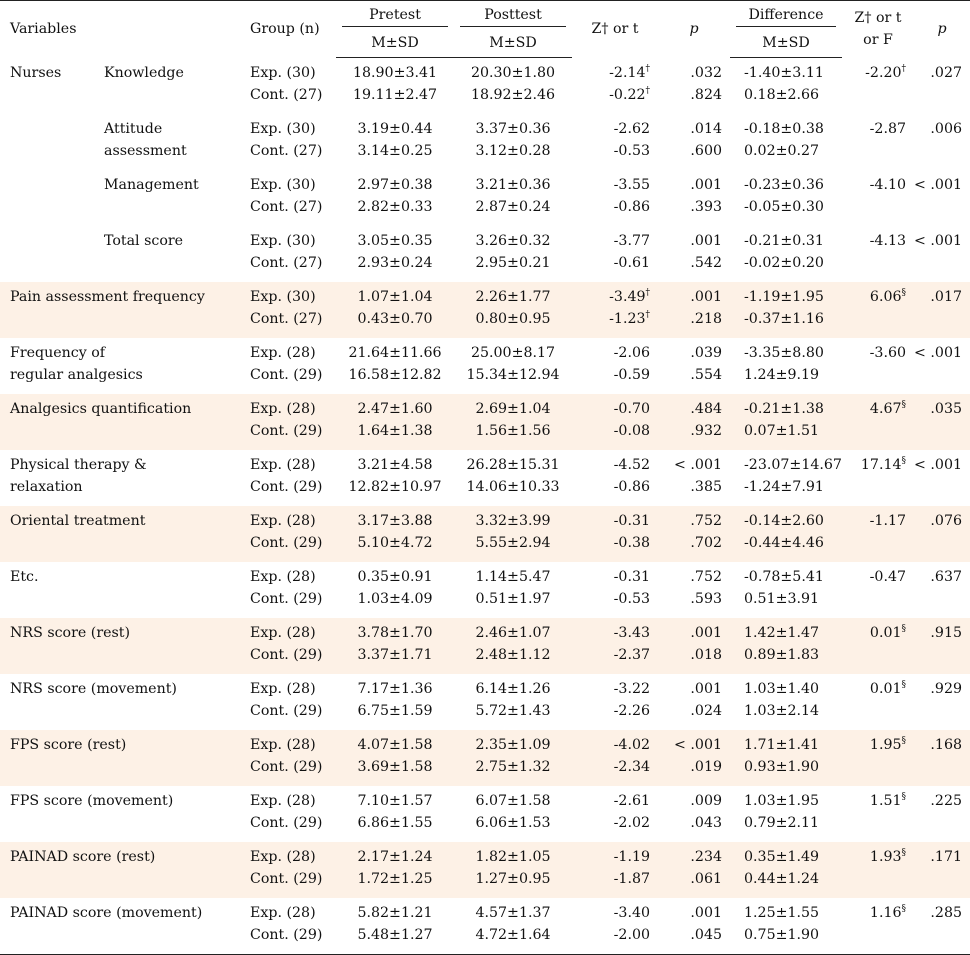 This screenshot has width=970, height=955. I want to click on cell-value: -2.14, so click(627, 72).